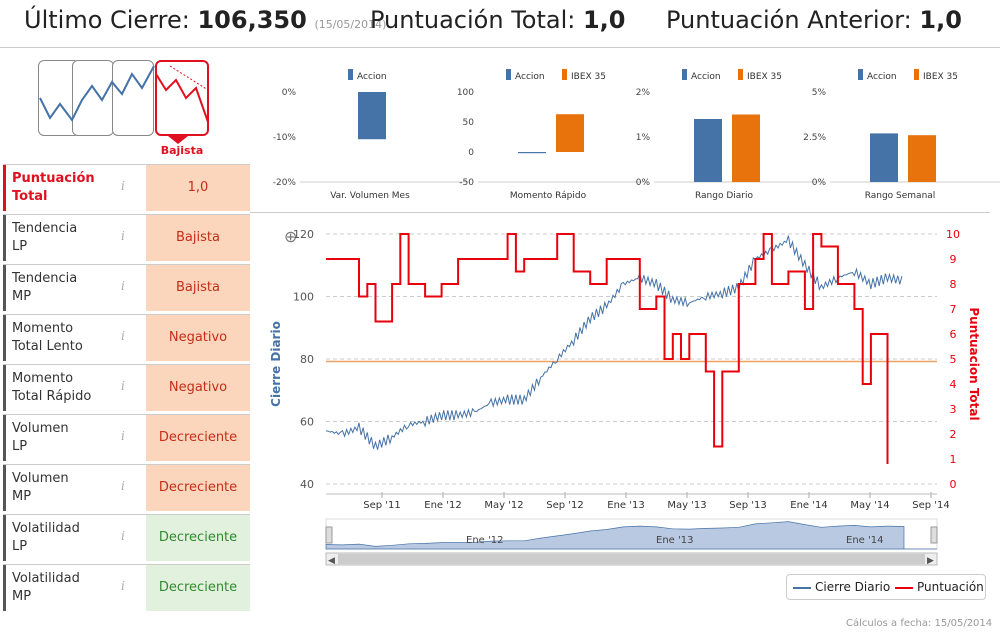  What do you see at coordinates (74, 188) in the screenshot?
I see `score-label: Puntuación Total` at bounding box center [74, 188].